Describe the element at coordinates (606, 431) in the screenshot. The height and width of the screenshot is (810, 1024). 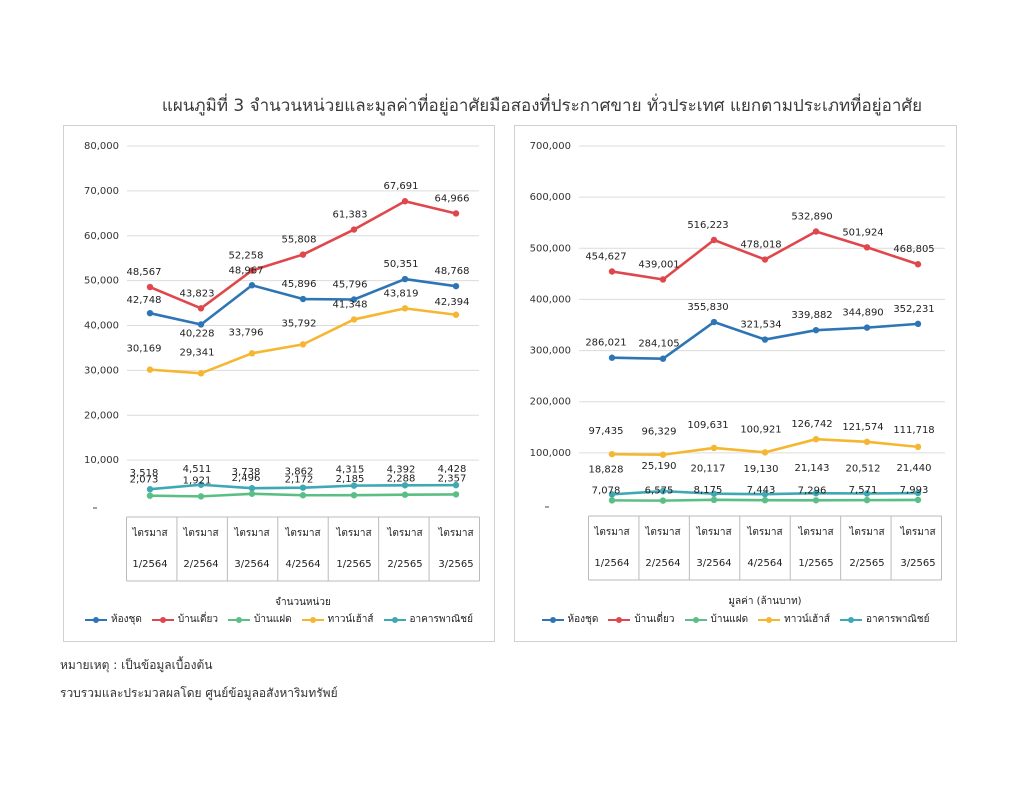
I see `value-data-label-townhouse: 97,435` at that location.